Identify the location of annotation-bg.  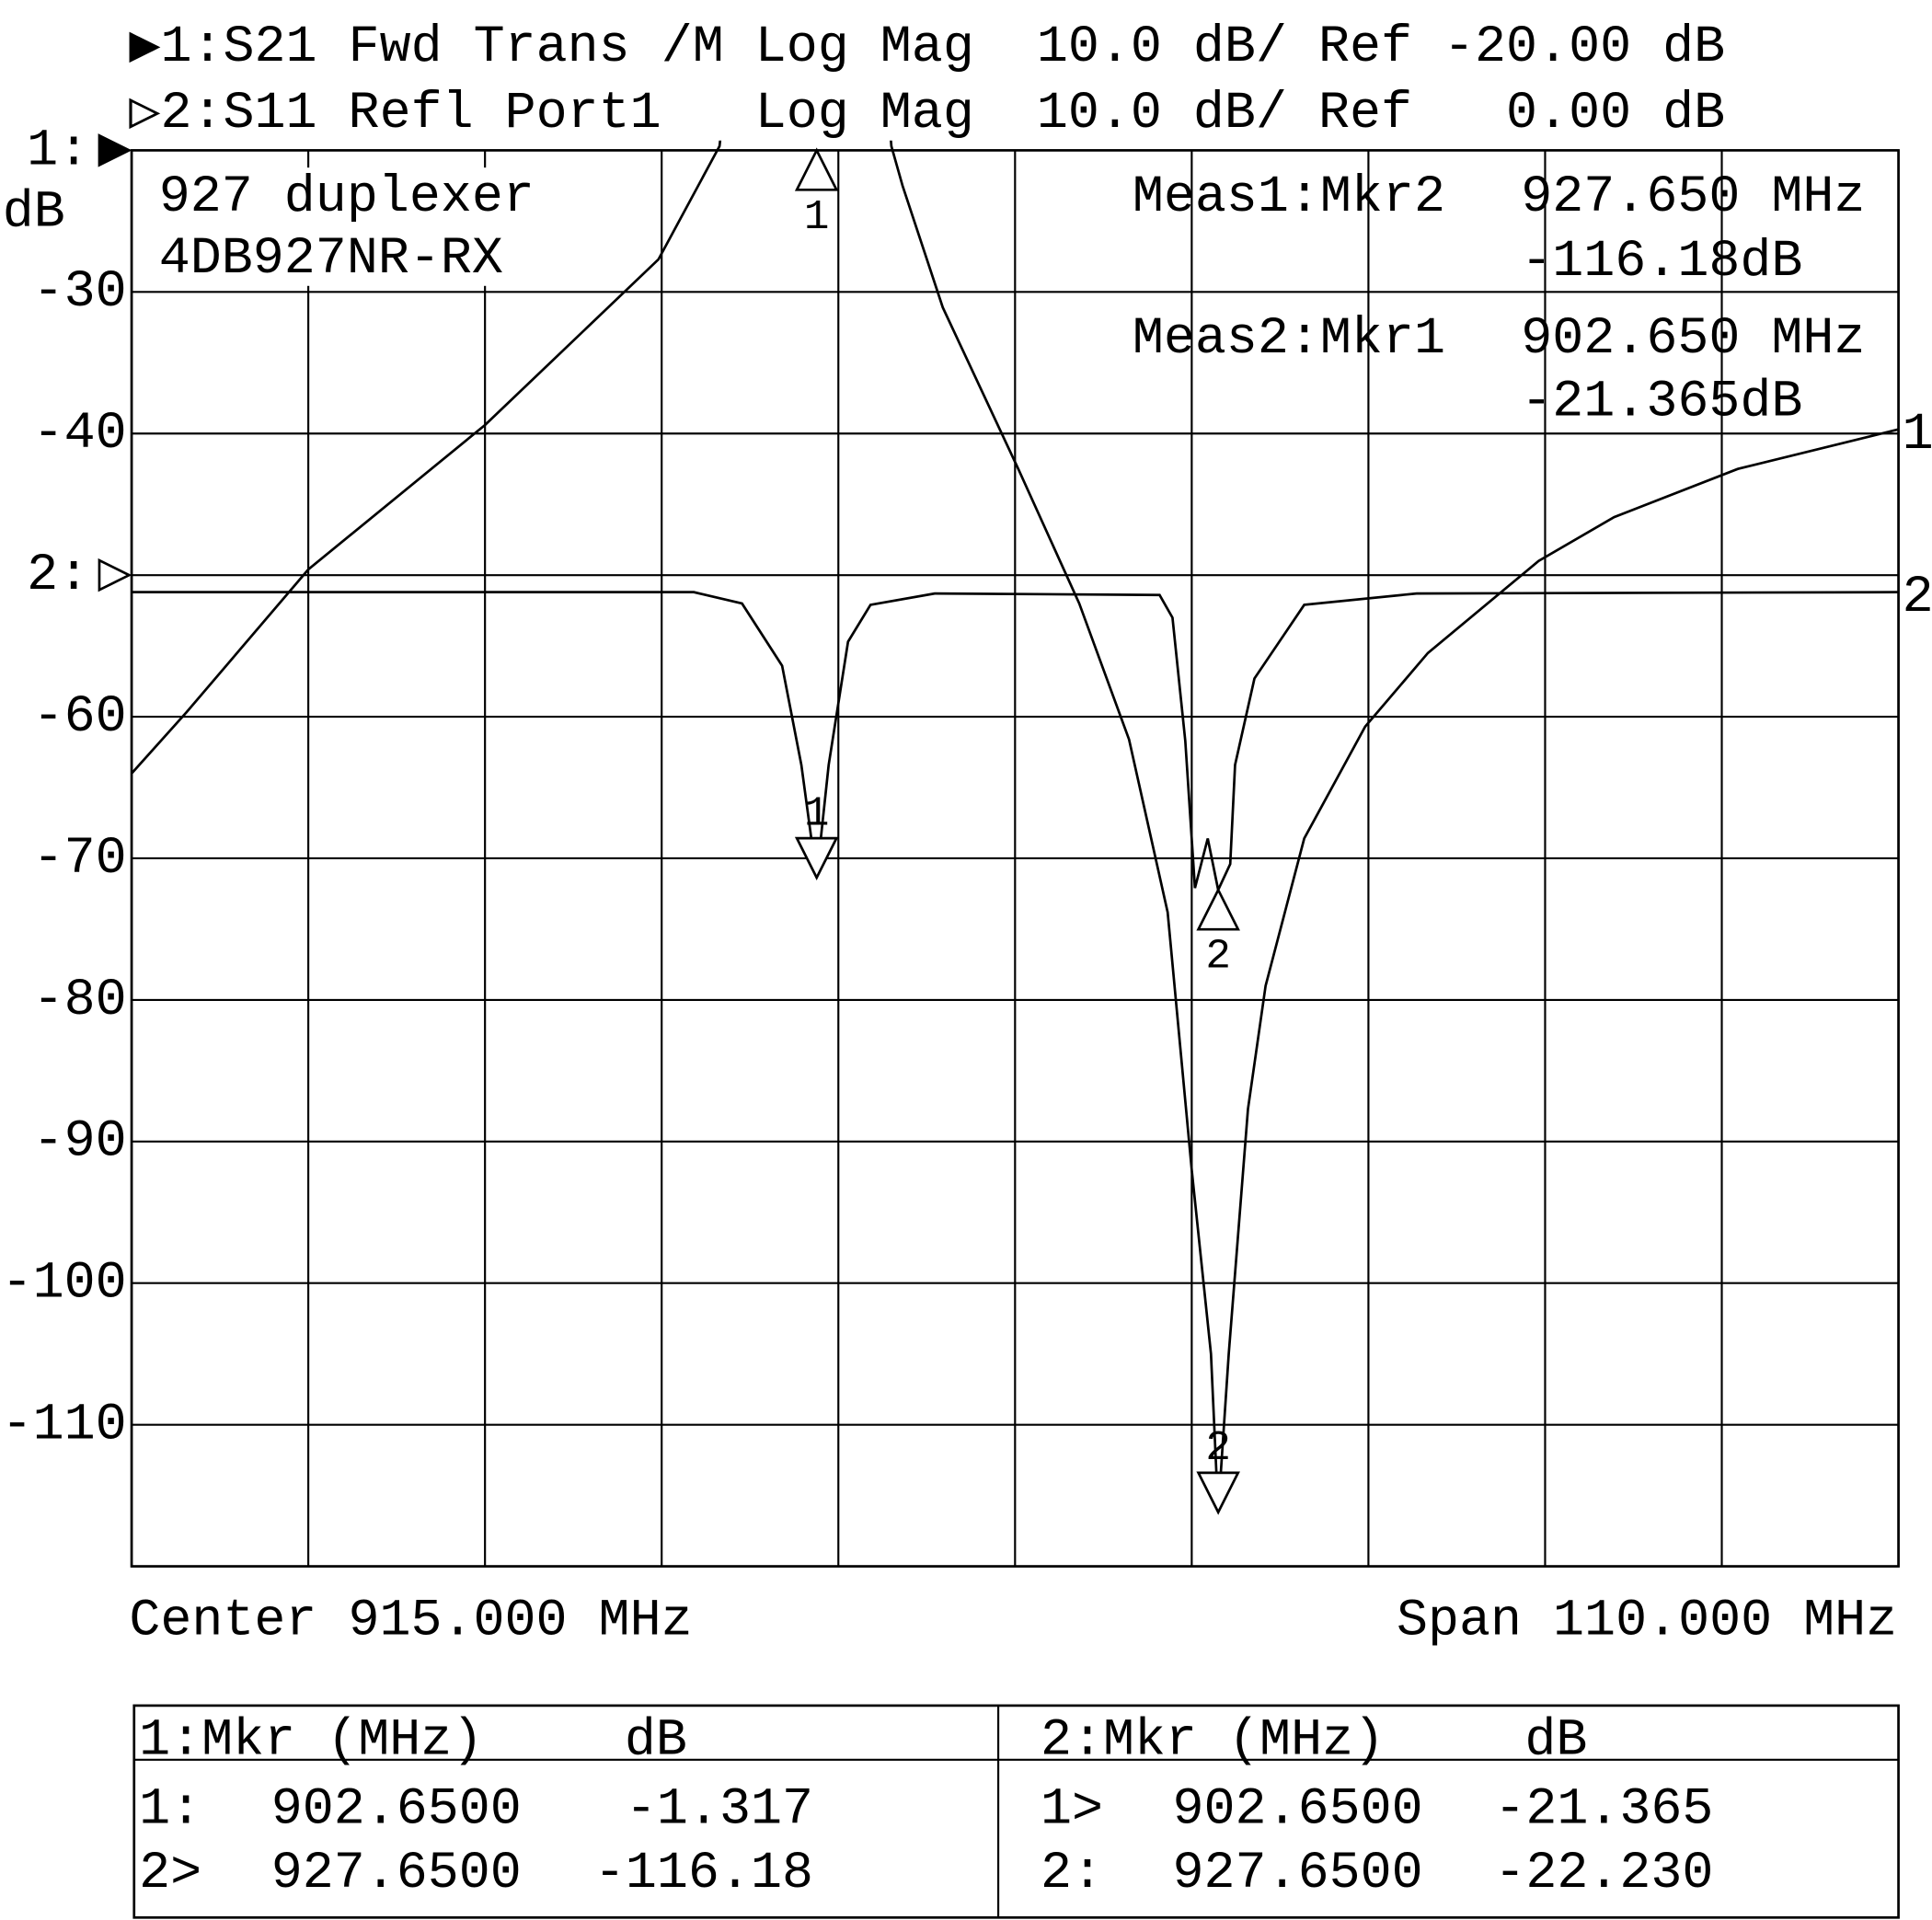
(345, 226).